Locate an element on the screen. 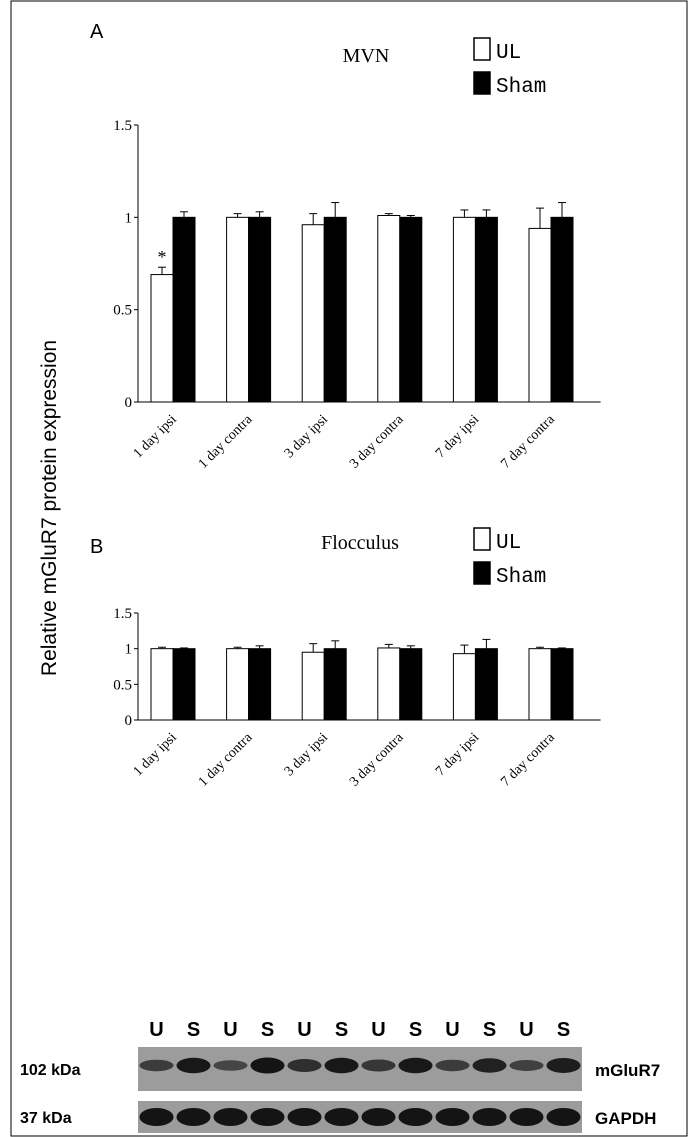 The width and height of the screenshot is (688, 1137). blot-strip-mglur7 is located at coordinates (360, 1069).